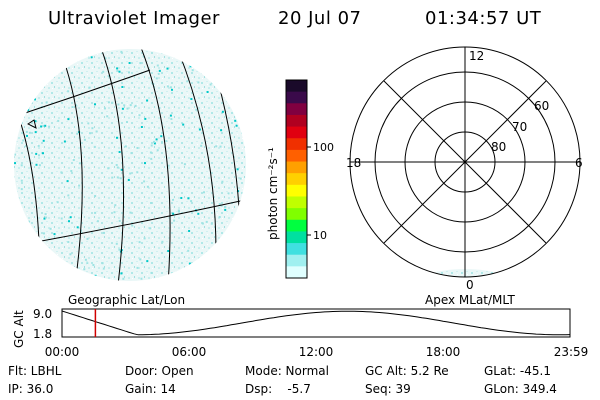  Describe the element at coordinates (470, 285) in the screenshot. I see `mlt-label-0: 0` at that location.